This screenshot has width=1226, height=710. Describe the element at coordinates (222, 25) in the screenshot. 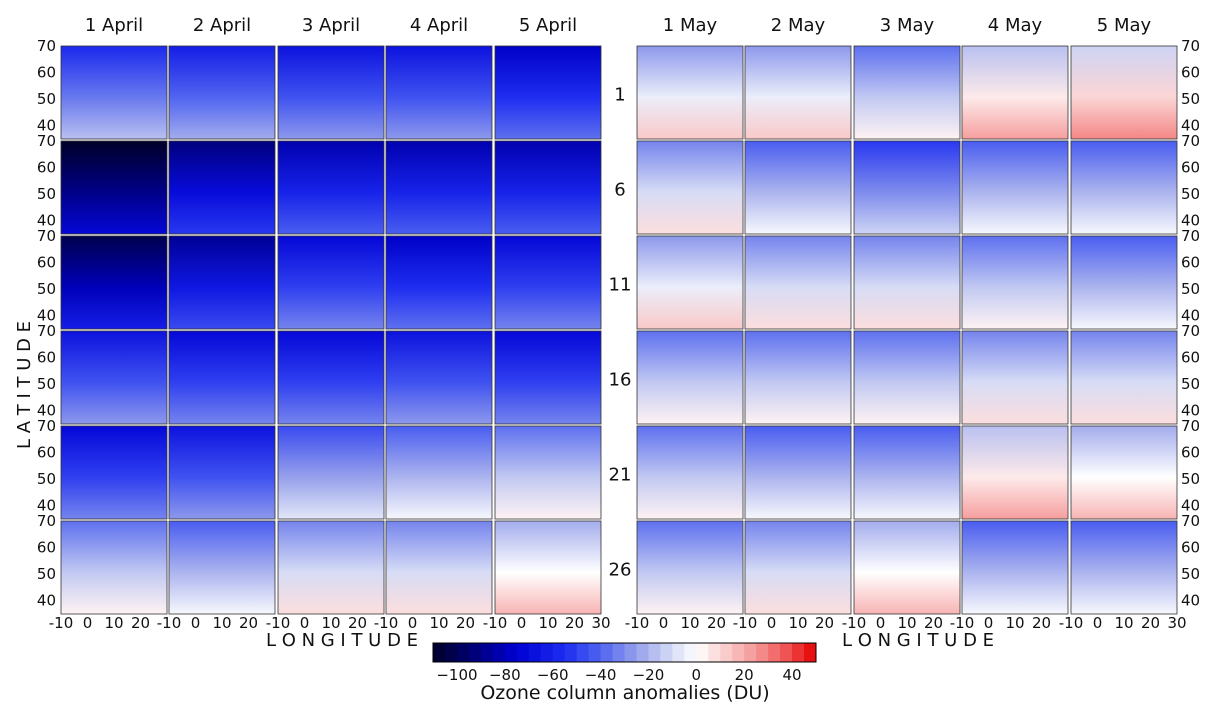

I see `column-title: 2 April` at that location.